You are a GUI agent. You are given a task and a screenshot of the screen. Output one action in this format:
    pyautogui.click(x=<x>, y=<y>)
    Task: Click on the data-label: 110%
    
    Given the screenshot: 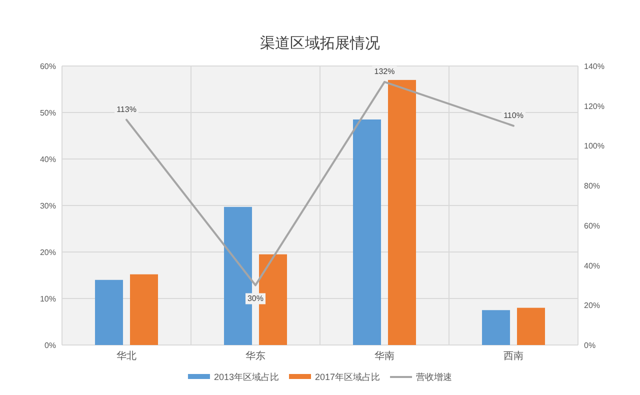 What is the action you would take?
    pyautogui.click(x=514, y=115)
    